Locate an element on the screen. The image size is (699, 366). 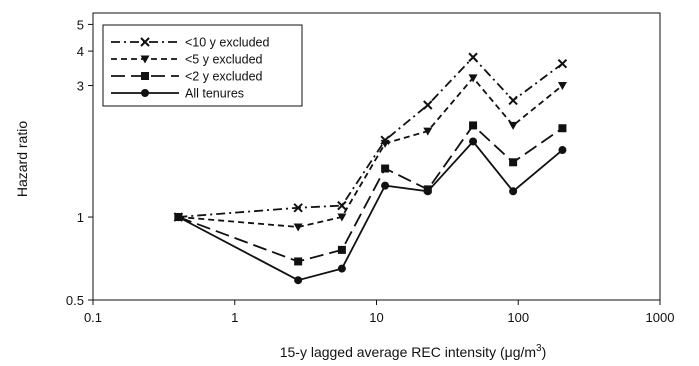
y-tick-label: 1 is located at coordinates (80, 217).